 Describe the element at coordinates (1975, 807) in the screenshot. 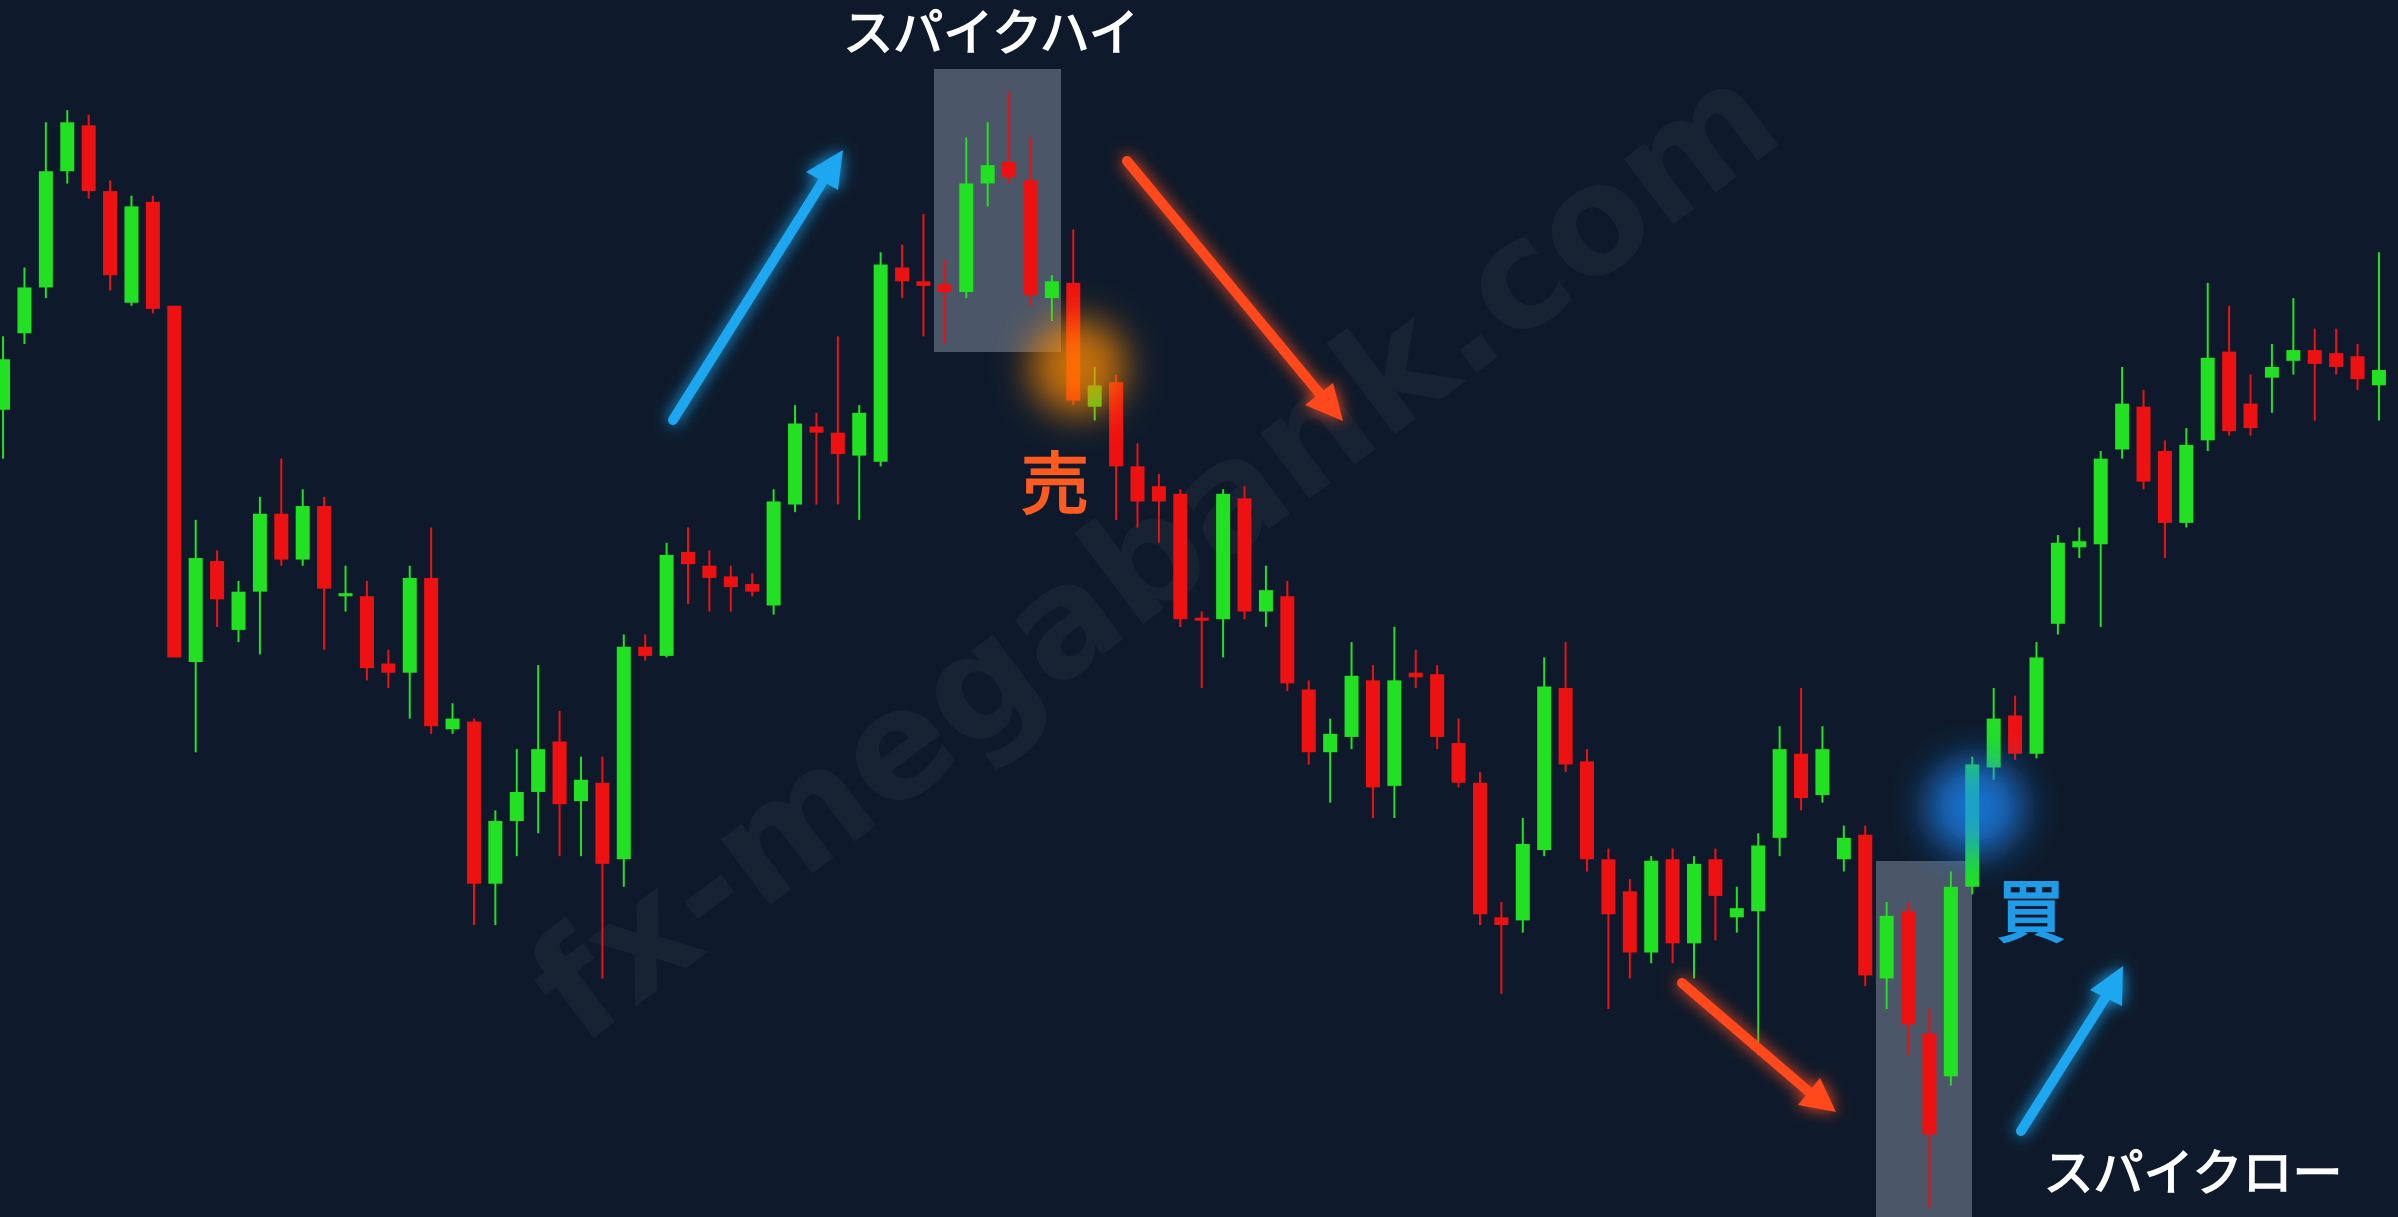

I see `buy-glow` at that location.